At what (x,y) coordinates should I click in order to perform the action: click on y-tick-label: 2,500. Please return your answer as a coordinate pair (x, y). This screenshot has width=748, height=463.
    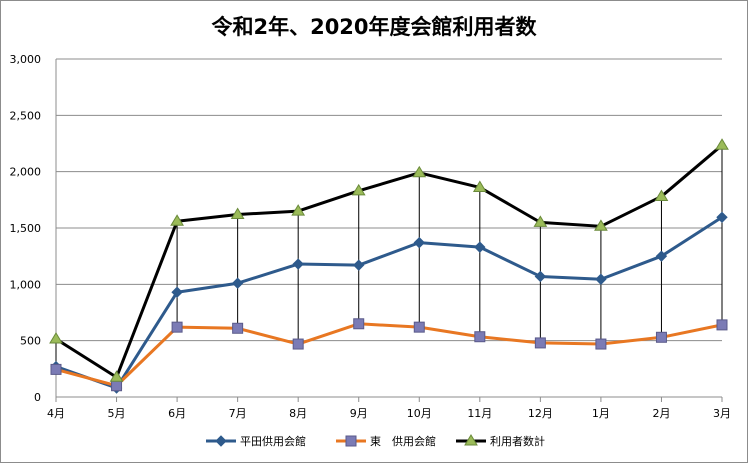
    Looking at the image, I should click on (26, 115).